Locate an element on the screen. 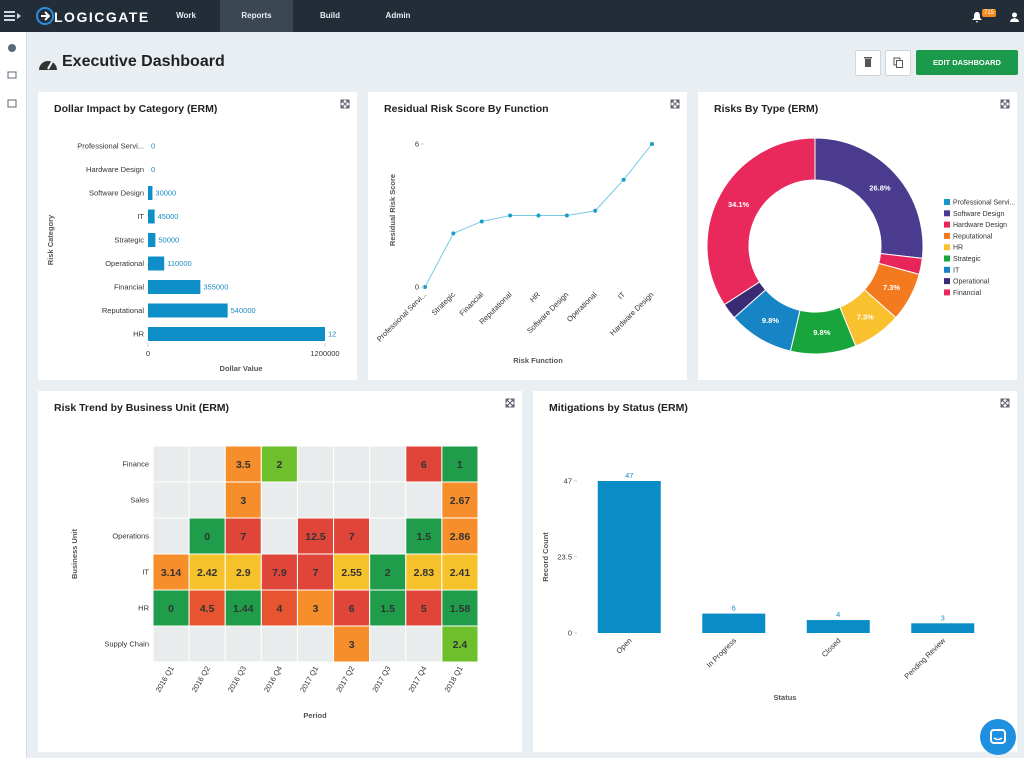 The height and width of the screenshot is (758, 1024). edit-dashboard-button: EDIT DASHBOARD is located at coordinates (967, 62).